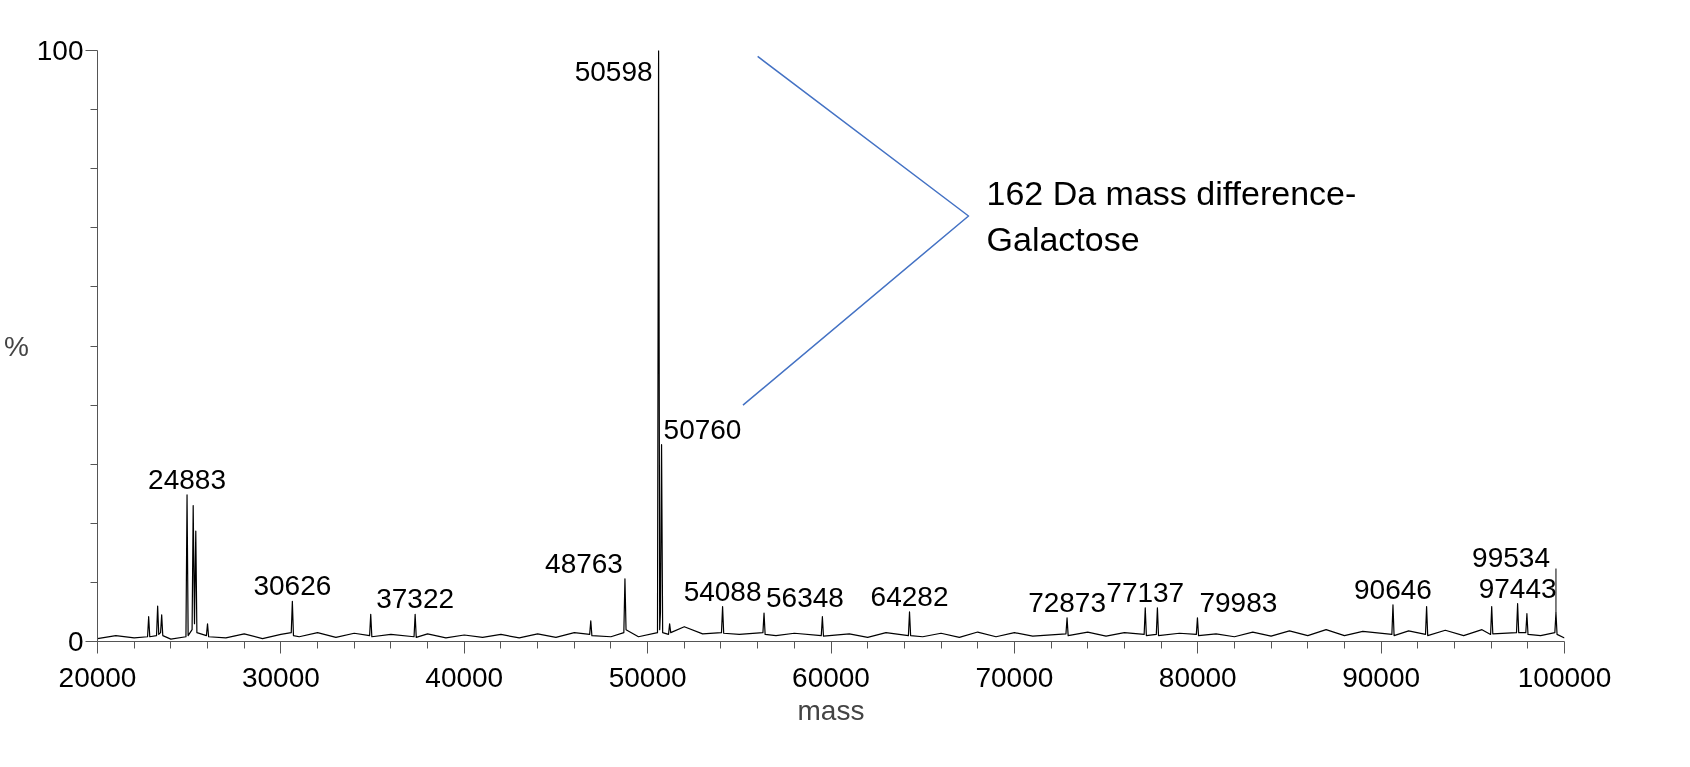 The height and width of the screenshot is (767, 1690). What do you see at coordinates (1517, 588) in the screenshot?
I see `annotation: 97443` at bounding box center [1517, 588].